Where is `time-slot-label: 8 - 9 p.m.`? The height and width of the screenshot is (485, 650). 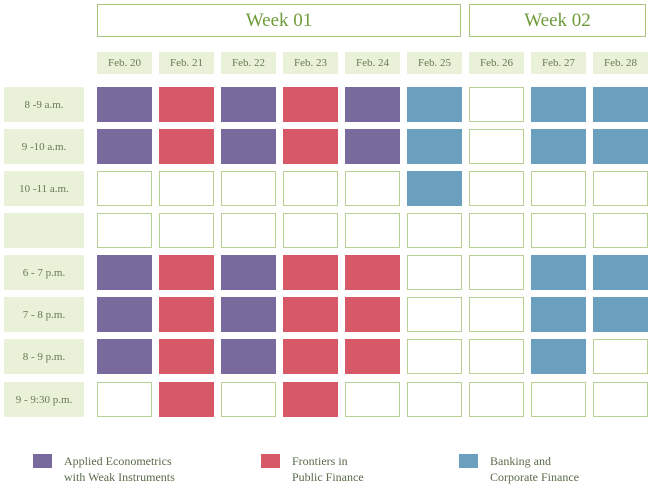 time-slot-label: 8 - 9 p.m. is located at coordinates (44, 356).